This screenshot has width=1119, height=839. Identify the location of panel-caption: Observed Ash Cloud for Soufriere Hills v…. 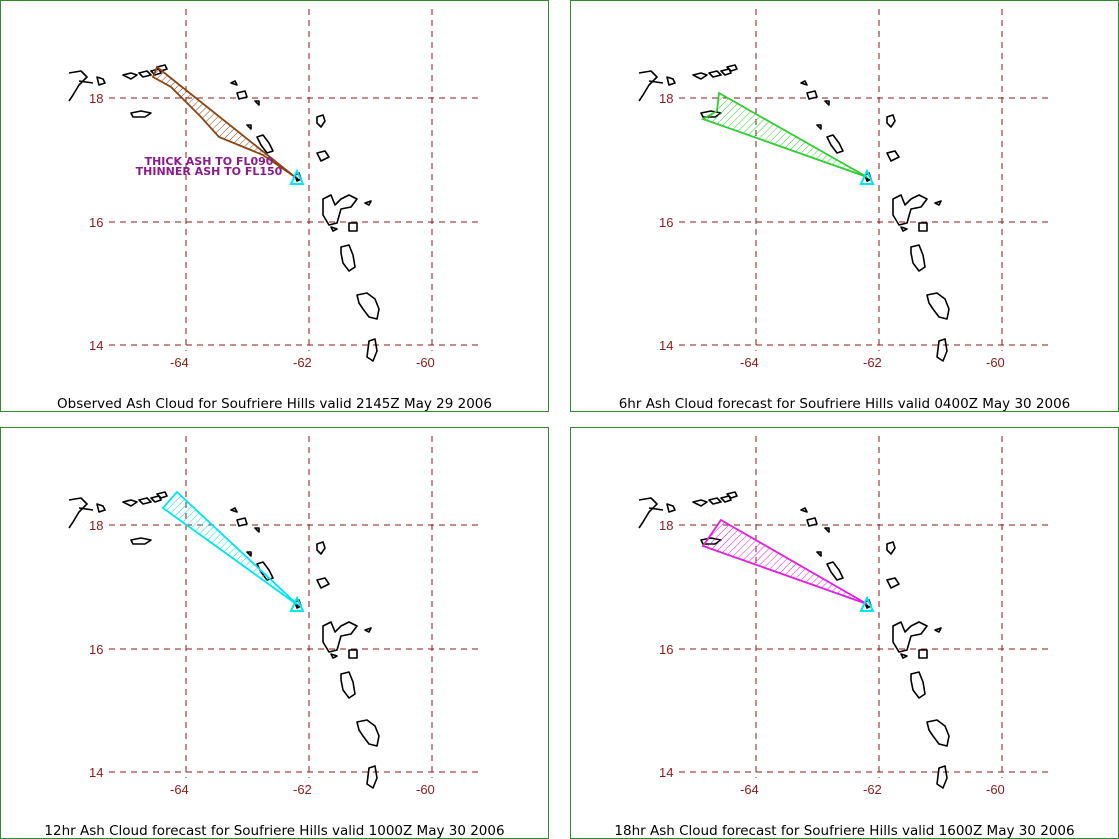
(274, 404).